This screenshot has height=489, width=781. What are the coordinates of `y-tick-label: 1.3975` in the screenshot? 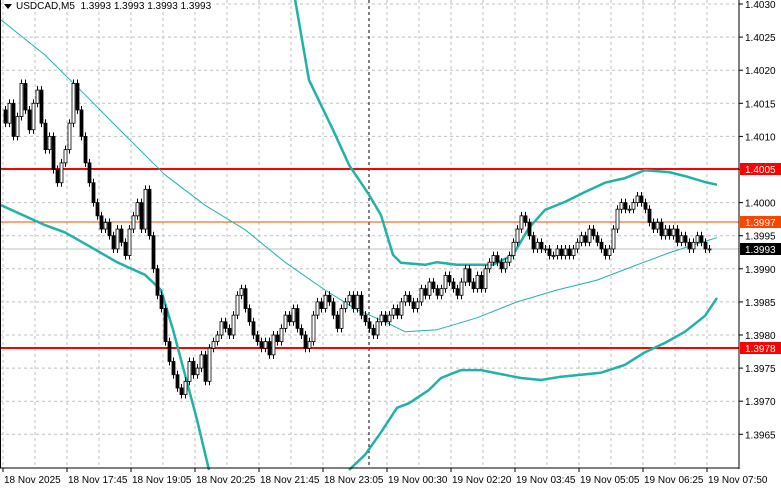 It's located at (760, 369).